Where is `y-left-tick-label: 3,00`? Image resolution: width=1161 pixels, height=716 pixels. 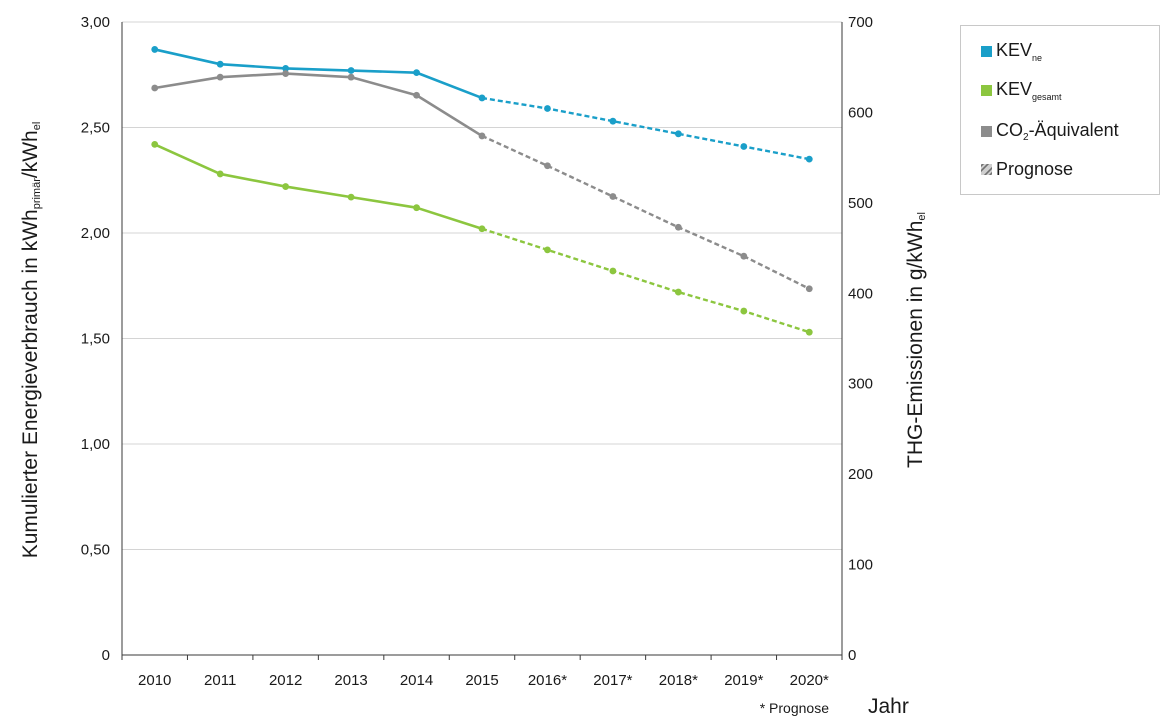
y-left-tick-label: 3,00 is located at coordinates (95, 22).